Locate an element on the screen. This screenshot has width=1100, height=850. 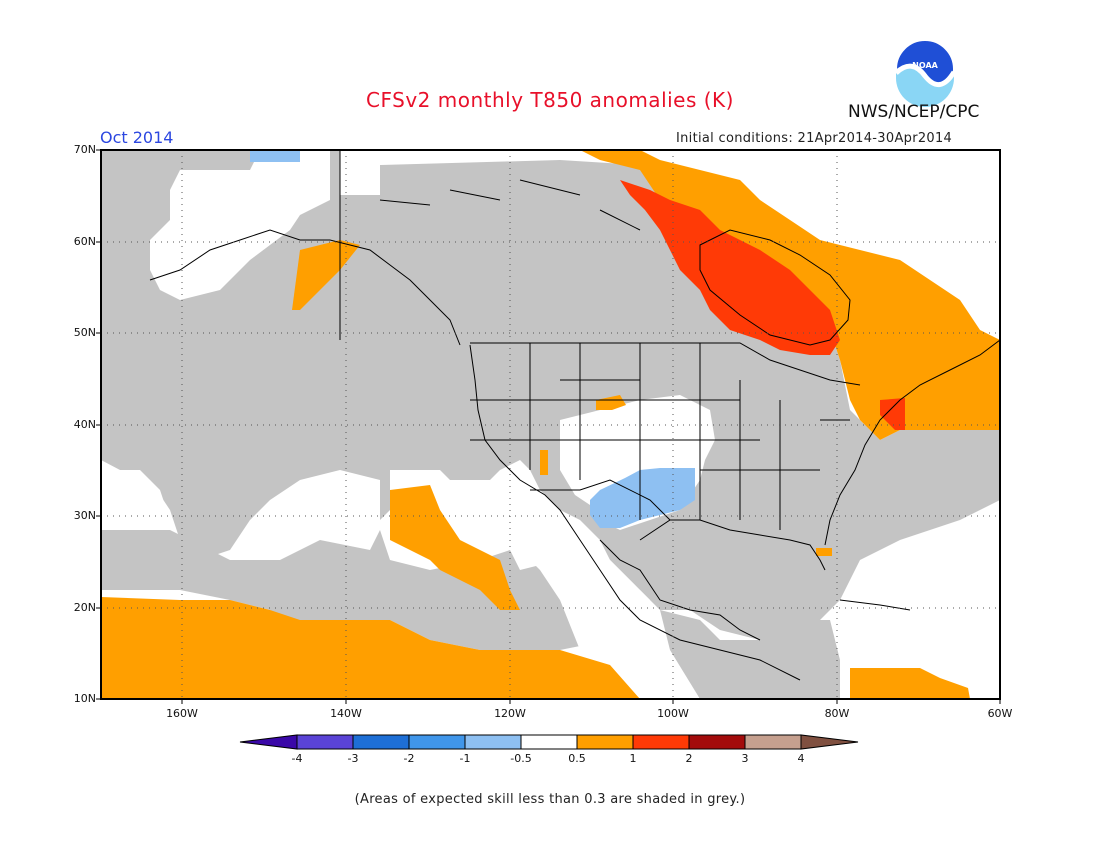
anom-orange-caribbean is located at coordinates (910, 683).